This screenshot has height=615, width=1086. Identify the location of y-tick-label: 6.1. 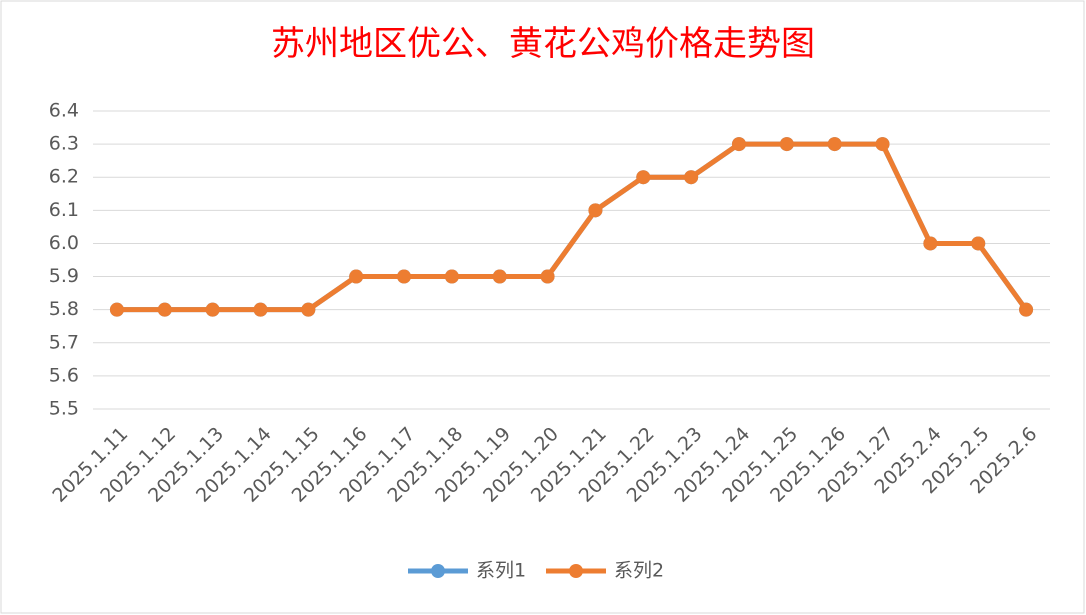
(64, 210).